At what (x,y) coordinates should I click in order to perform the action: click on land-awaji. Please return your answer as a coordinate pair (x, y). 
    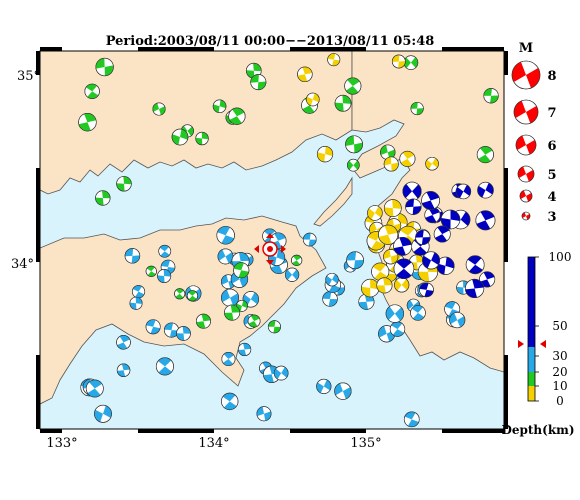
    Looking at the image, I should click on (333, 201).